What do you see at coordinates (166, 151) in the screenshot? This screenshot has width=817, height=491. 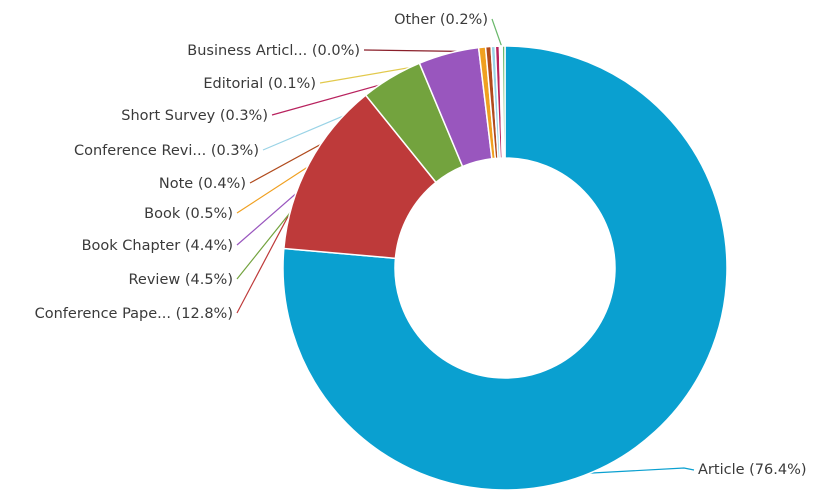 I see `slice-label: Conference Revi... (0.3%)` at bounding box center [166, 151].